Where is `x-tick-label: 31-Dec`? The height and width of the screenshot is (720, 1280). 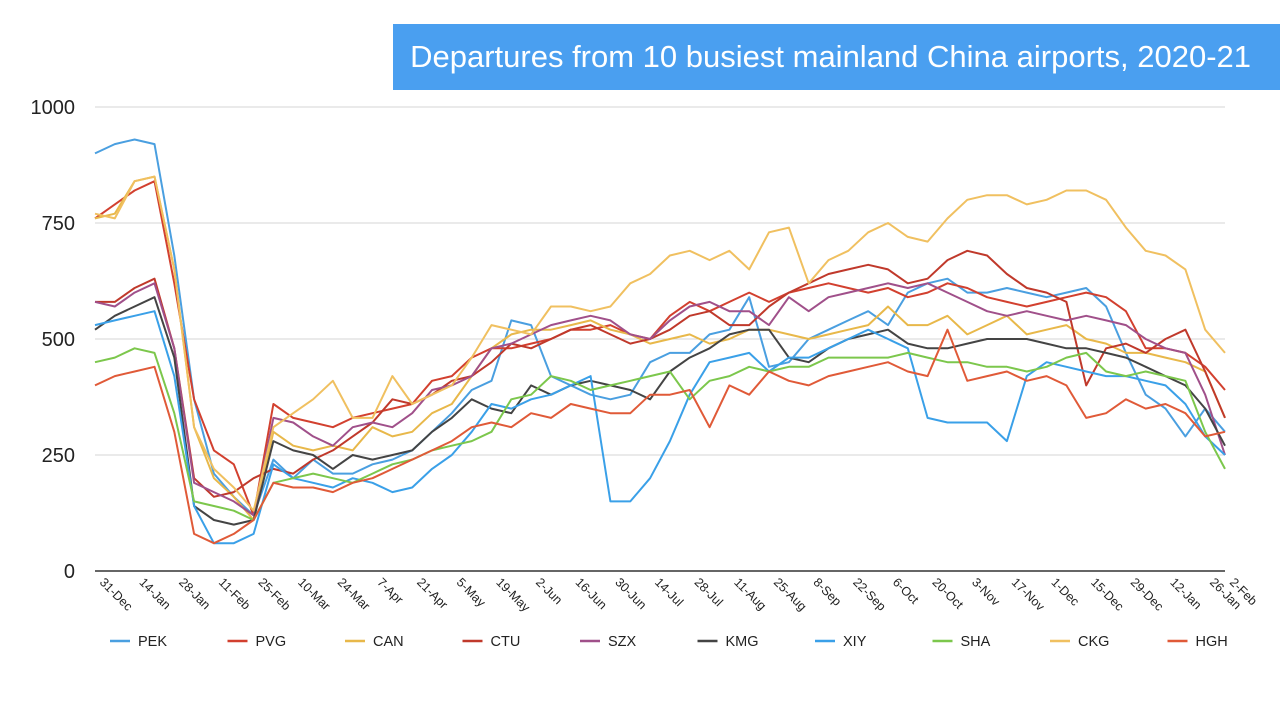
x-tick-label: 31-Dec is located at coordinates (116, 594).